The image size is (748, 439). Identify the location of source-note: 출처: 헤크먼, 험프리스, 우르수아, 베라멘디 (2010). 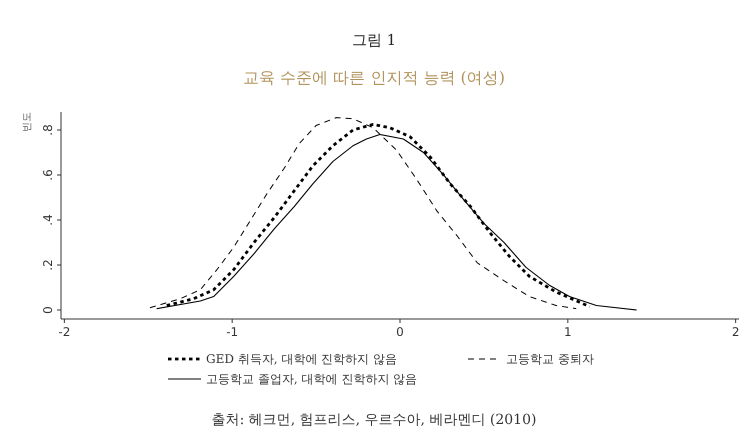
(374, 420).